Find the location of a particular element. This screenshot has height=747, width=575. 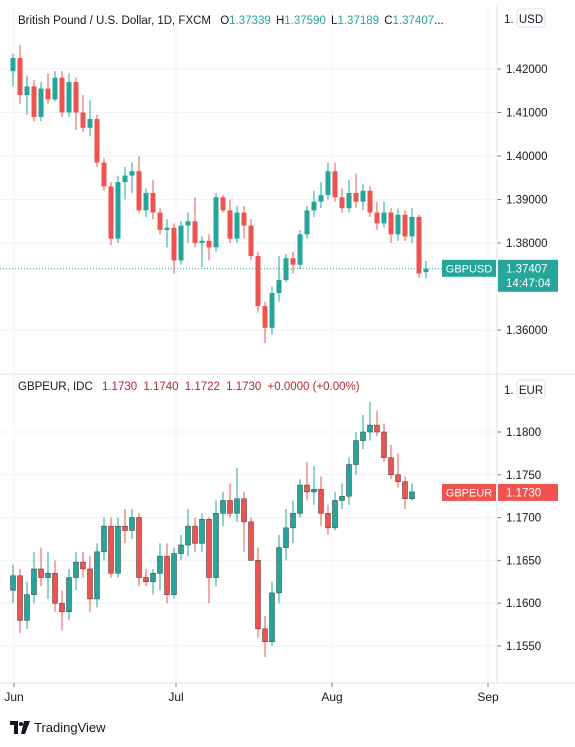

y-tick-label: 1.1700 is located at coordinates (523, 519).